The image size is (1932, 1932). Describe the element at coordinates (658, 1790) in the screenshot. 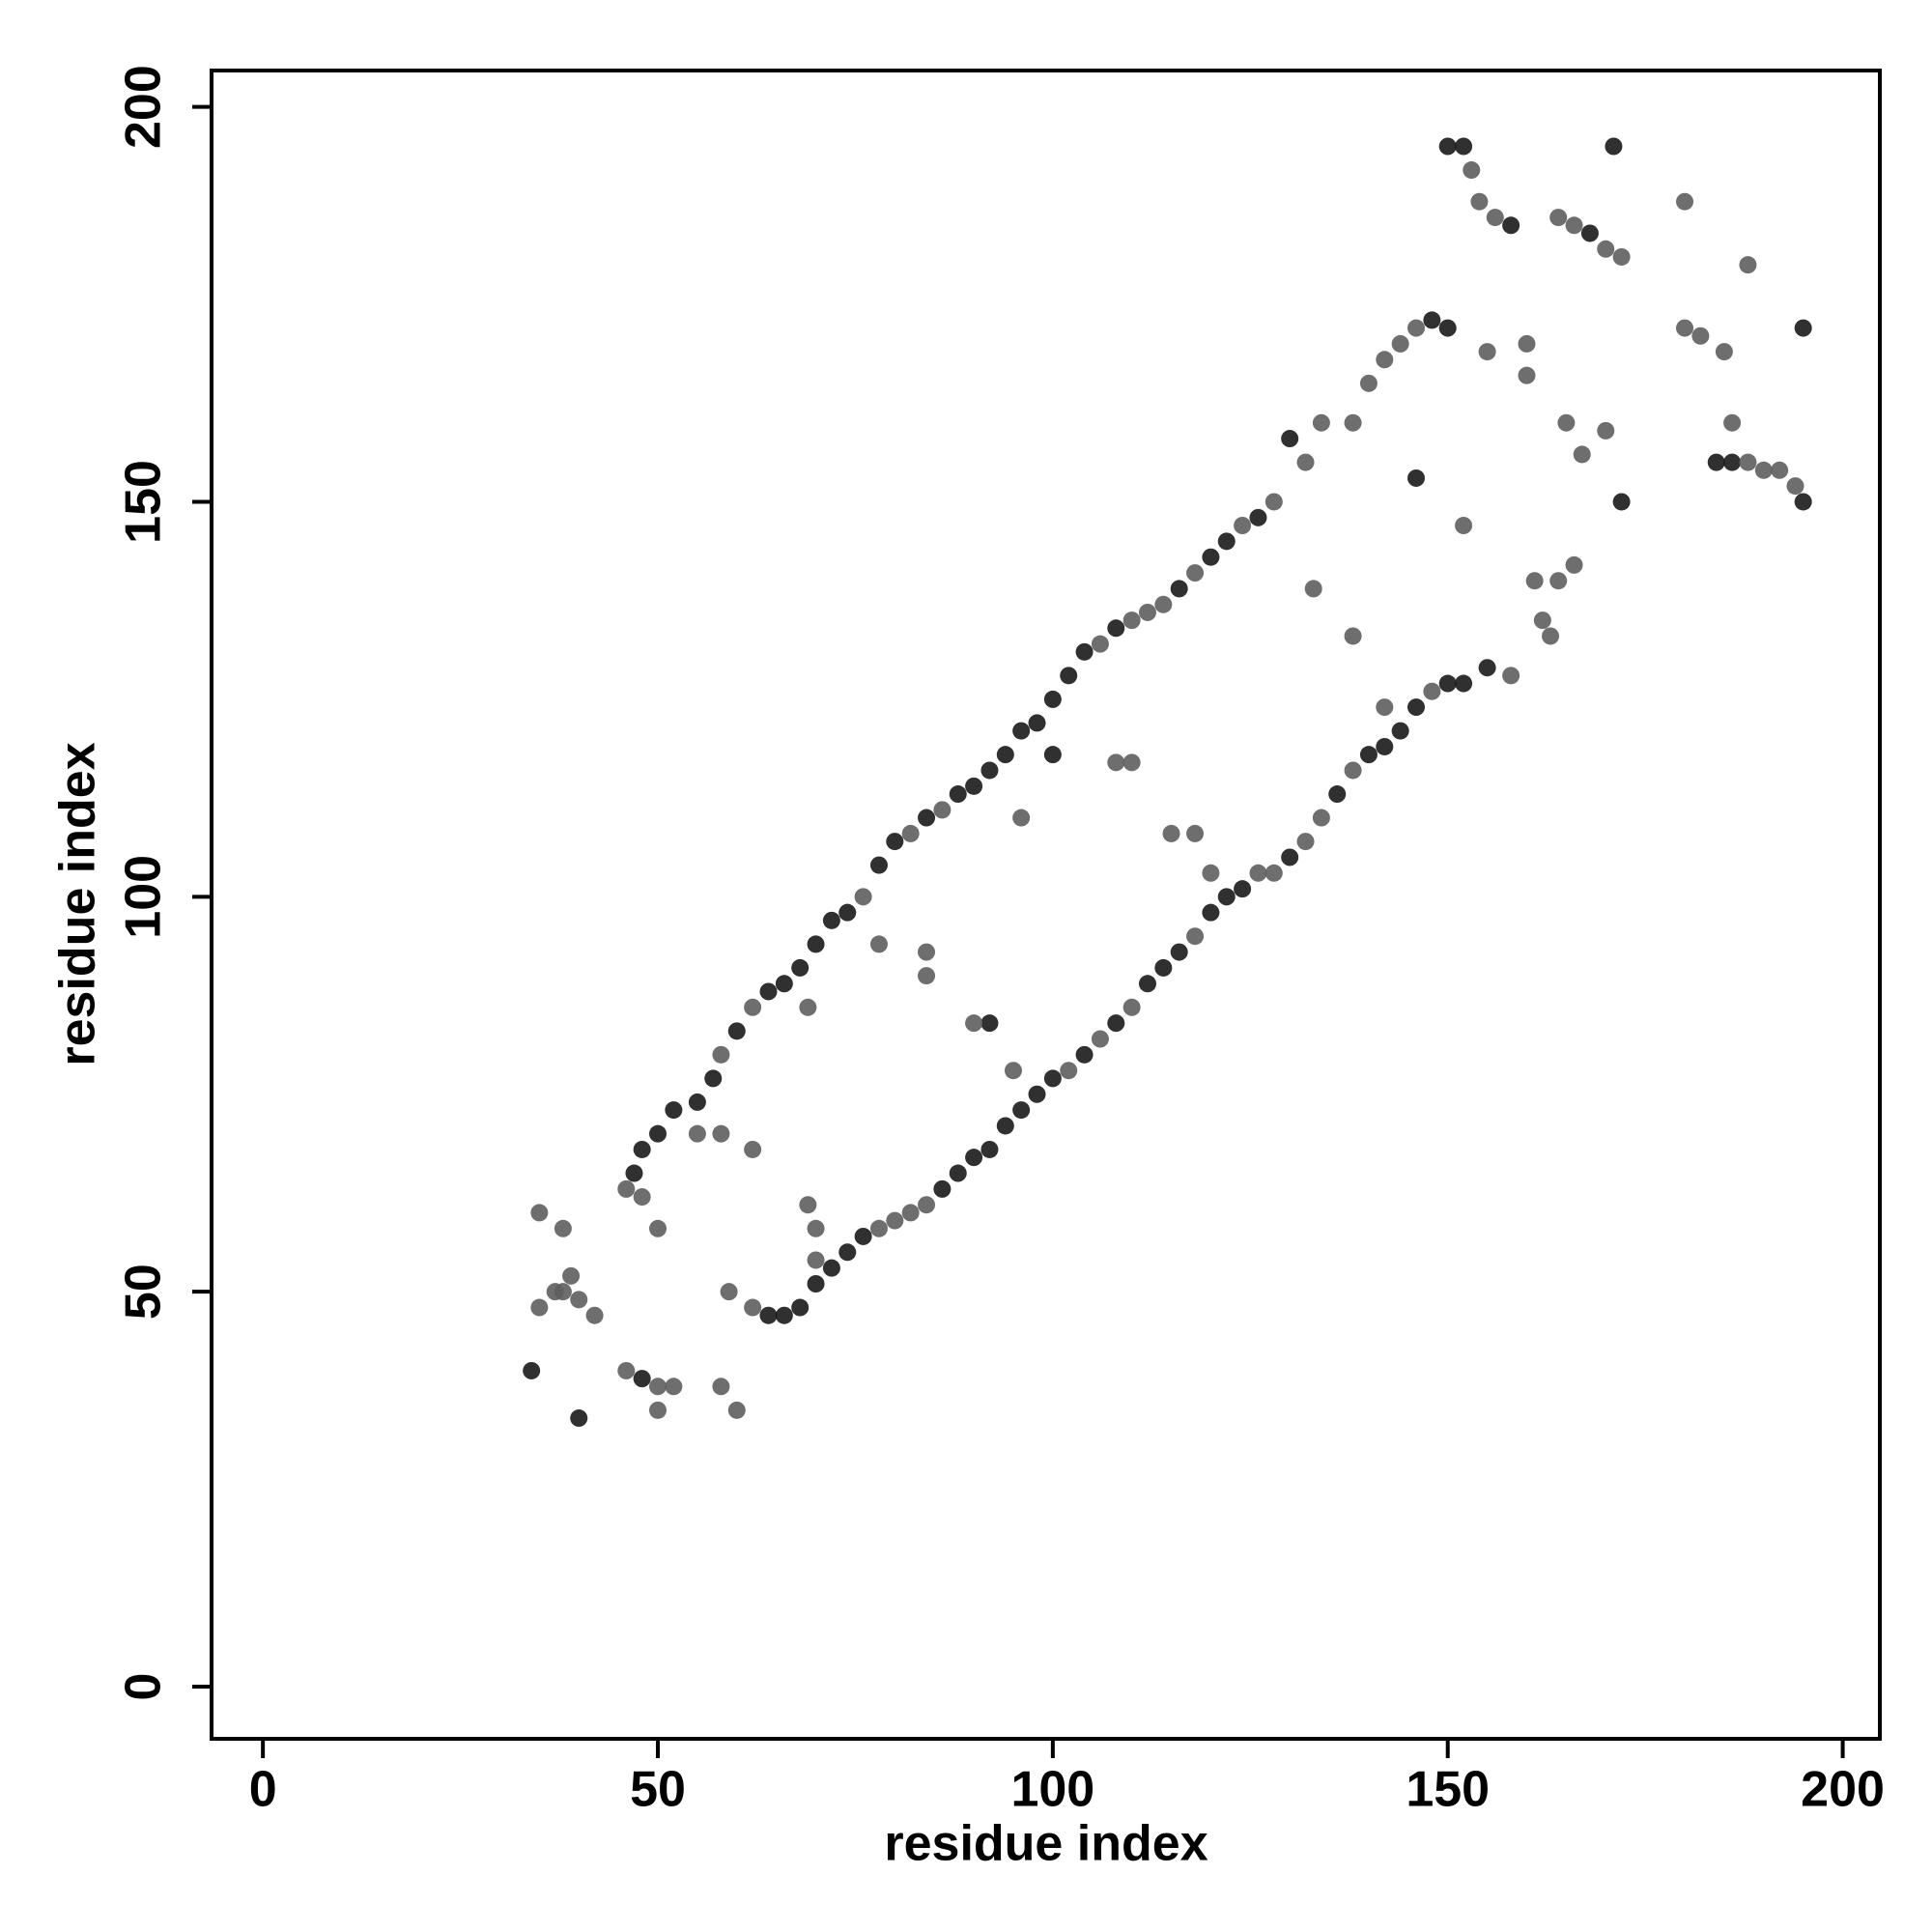

I see `x-tick-label: 50` at that location.